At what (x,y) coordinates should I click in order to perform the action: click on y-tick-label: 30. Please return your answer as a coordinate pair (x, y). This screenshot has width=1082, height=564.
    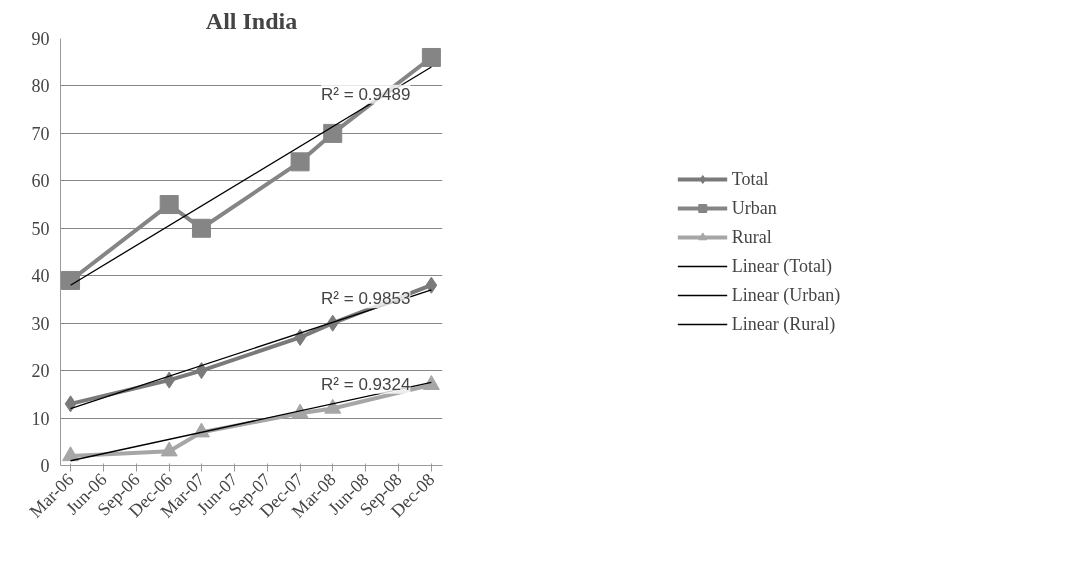
    Looking at the image, I should click on (40, 323).